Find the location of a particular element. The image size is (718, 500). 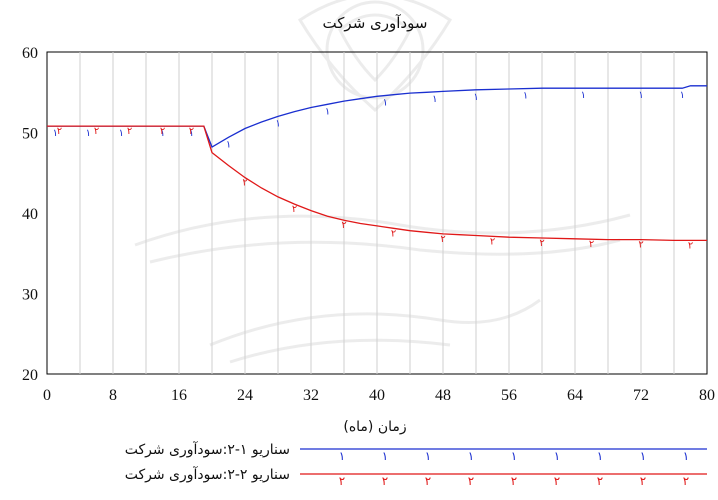

chart-title: سودآوری شرکت is located at coordinates (375, 23).